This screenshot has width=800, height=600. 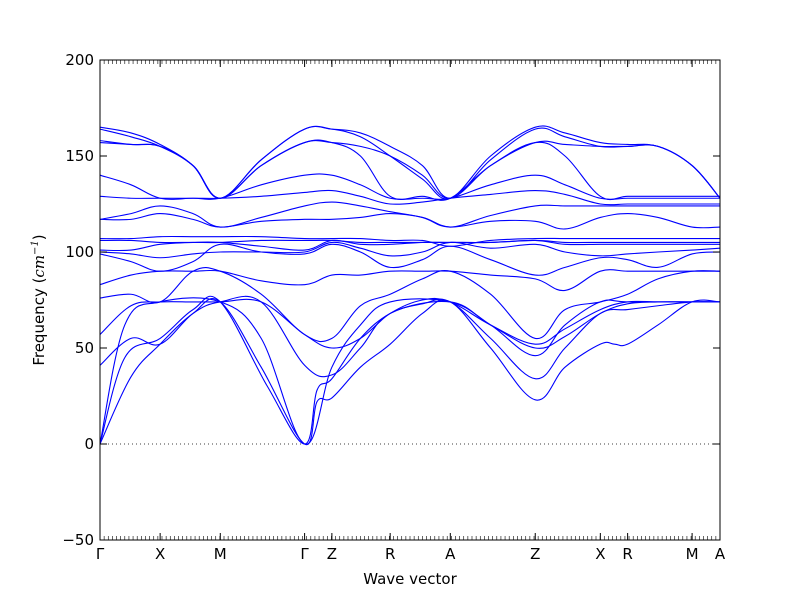 What do you see at coordinates (78, 540) in the screenshot?
I see `y-tick-label: −50` at bounding box center [78, 540].